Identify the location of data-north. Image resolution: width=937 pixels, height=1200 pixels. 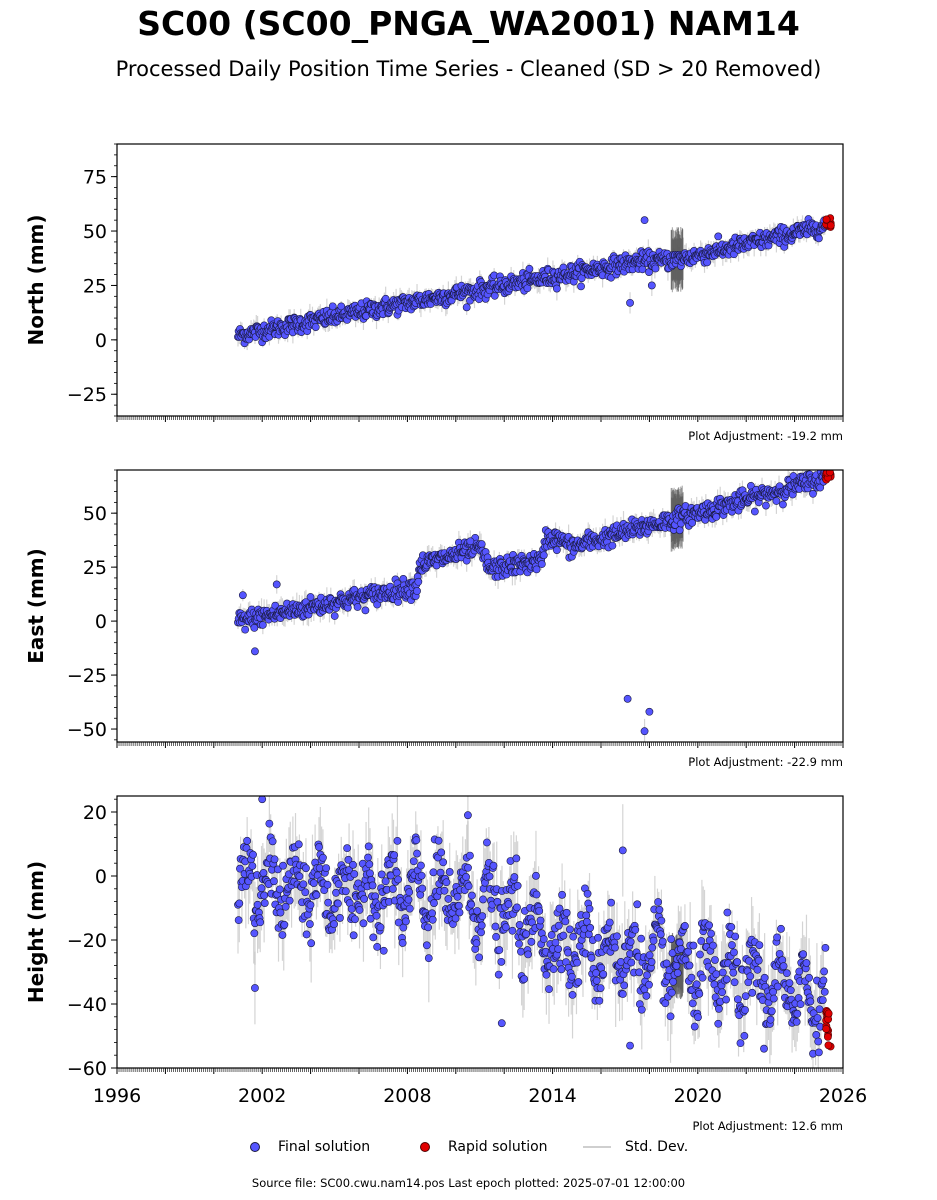
(534, 282).